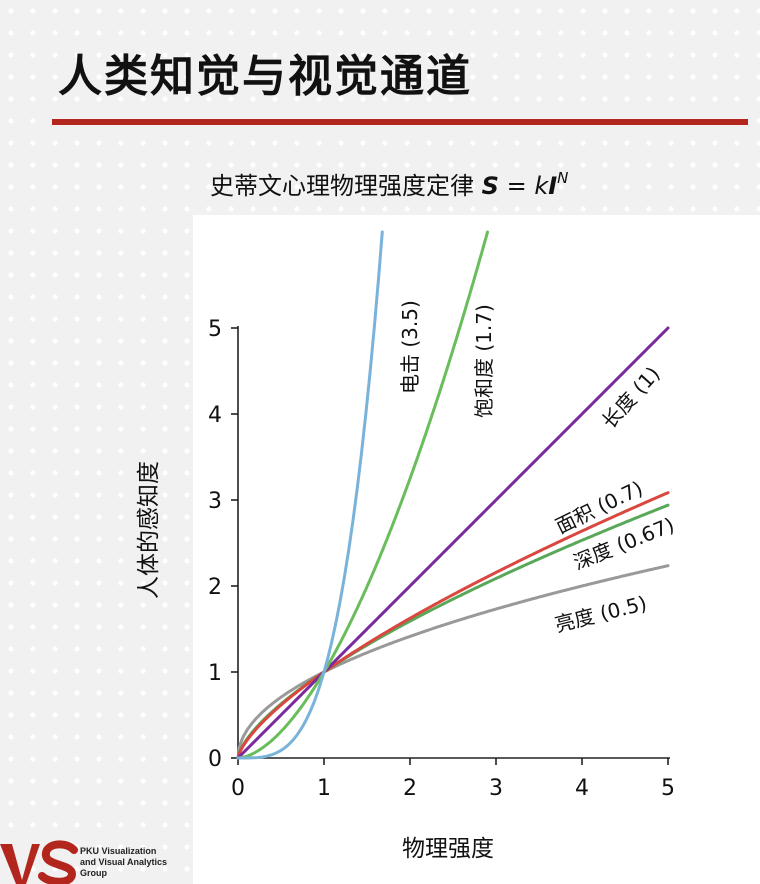  I want to click on chart-title: 史蒂文心理物理强度定律 S = kIN, so click(389, 184).